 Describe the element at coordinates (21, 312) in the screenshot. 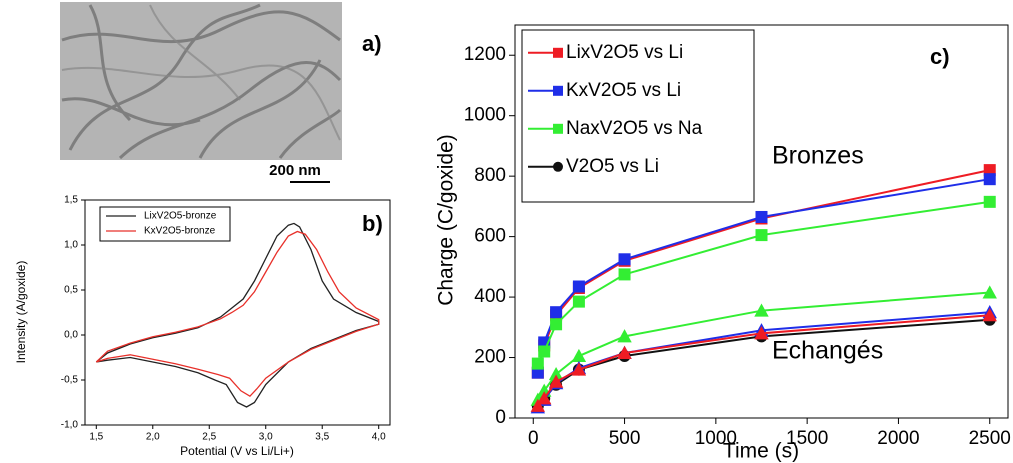

I see `y-axis-label: Intensity (A/goxide)` at that location.